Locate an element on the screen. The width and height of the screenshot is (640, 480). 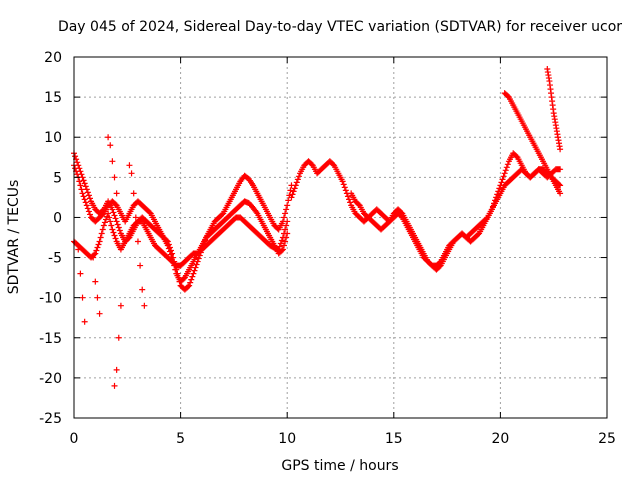
y-axis-label: SDTVAR / TECUs is located at coordinates (14, 237).